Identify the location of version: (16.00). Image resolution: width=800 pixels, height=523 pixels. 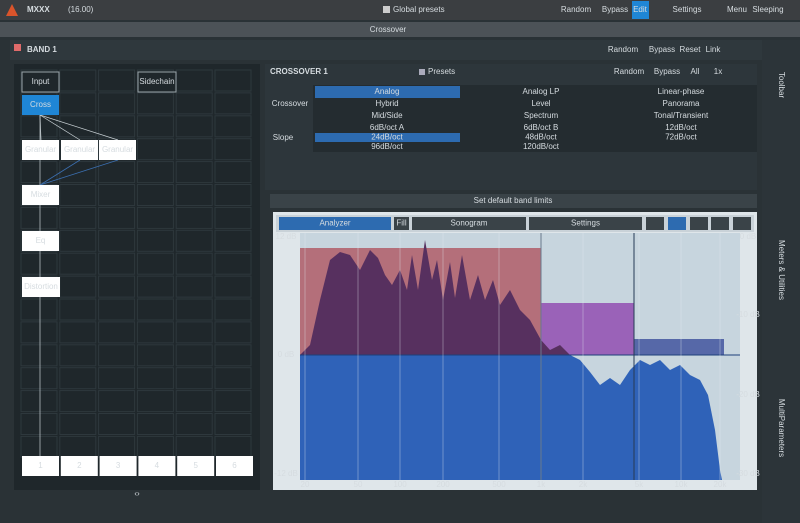
(81, 9).